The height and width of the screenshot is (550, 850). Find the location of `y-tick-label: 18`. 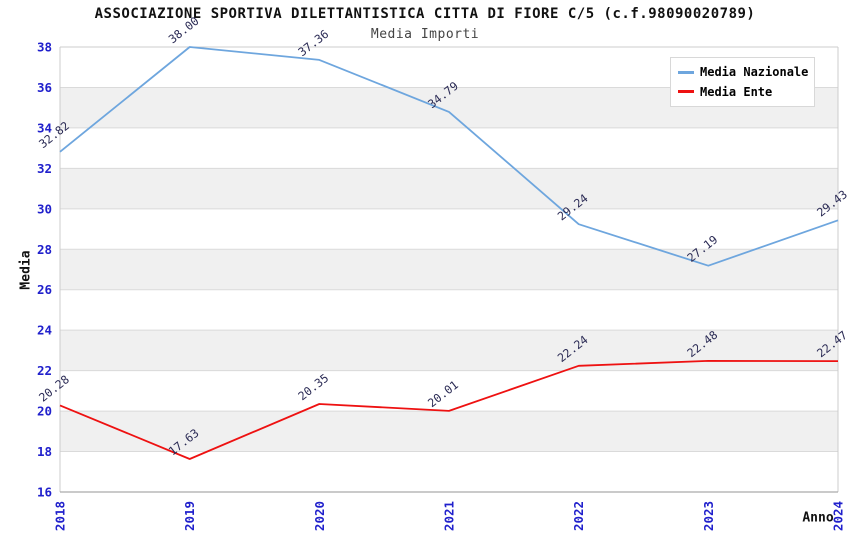

y-tick-label: 18 is located at coordinates (44, 451).